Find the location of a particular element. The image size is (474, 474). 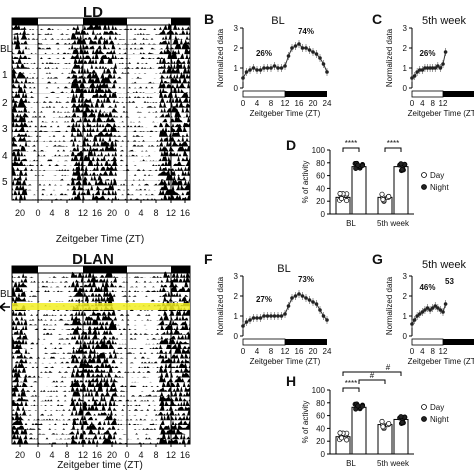

x-tick-label: BL is located at coordinates (351, 223).